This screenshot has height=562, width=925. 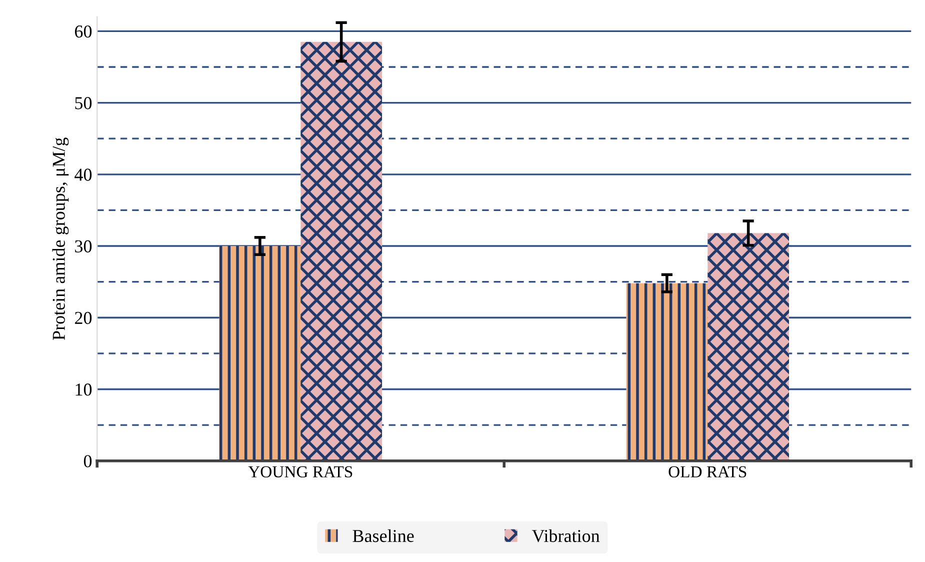 What do you see at coordinates (83, 103) in the screenshot?
I see `y-tick-label: 50` at bounding box center [83, 103].